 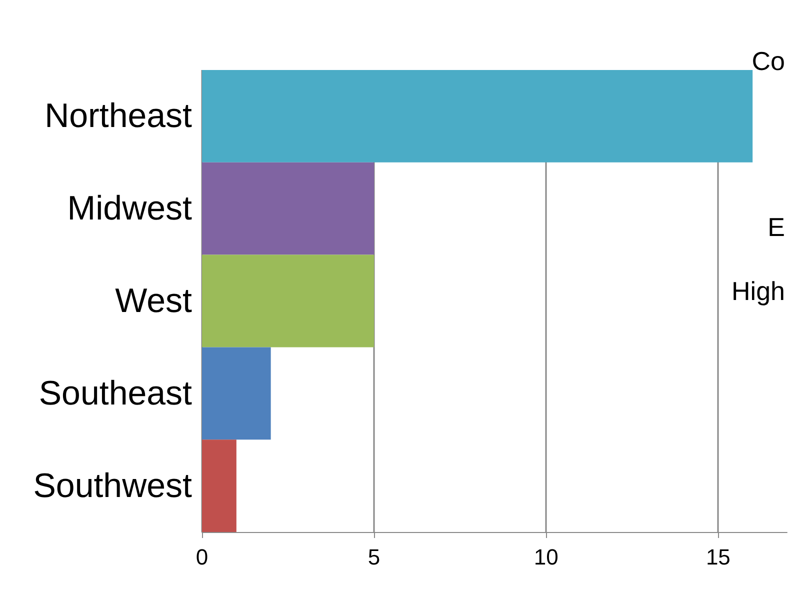 What do you see at coordinates (769, 61) in the screenshot?
I see `annotation: Co` at bounding box center [769, 61].